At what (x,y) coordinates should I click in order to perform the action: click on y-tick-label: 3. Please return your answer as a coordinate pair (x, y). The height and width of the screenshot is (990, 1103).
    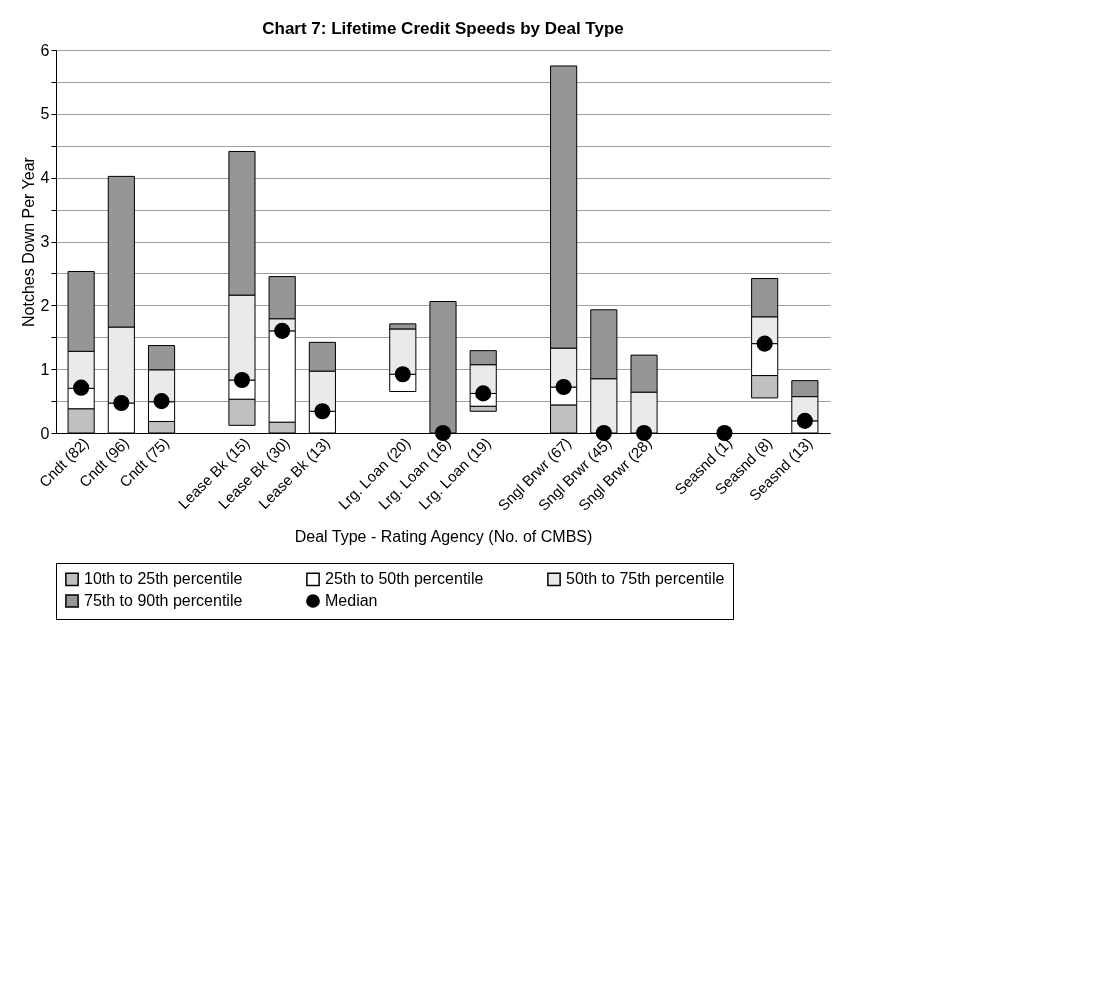
    Looking at the image, I should click on (45, 241).